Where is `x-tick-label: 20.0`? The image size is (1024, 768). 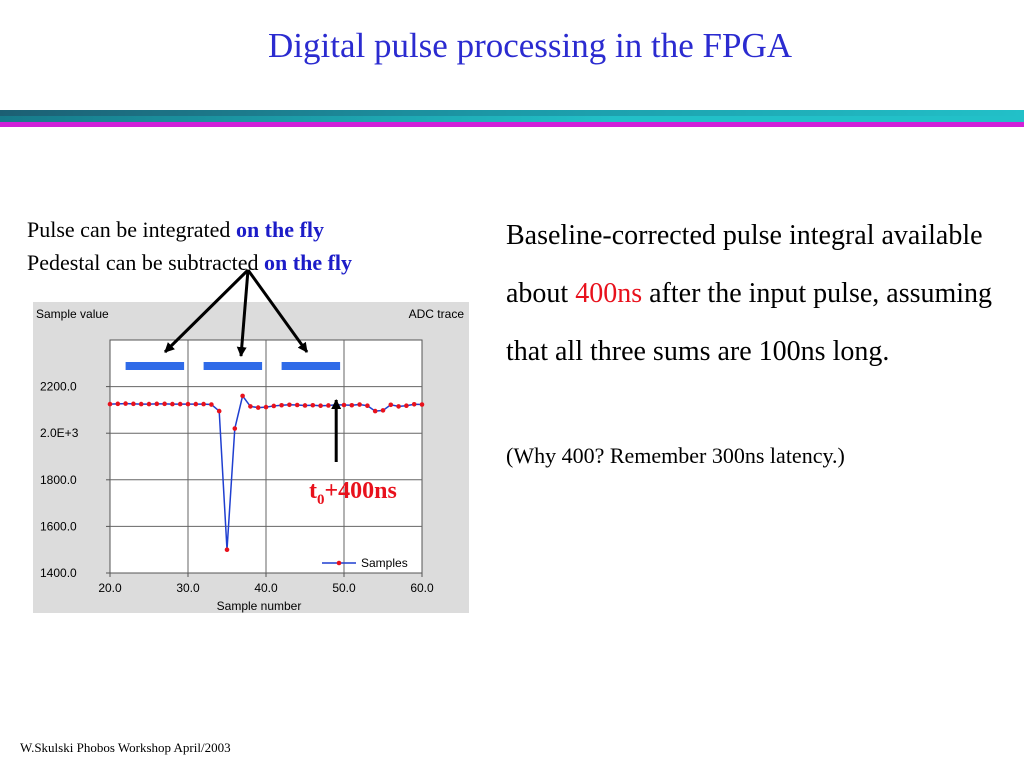
x-tick-label: 20.0 is located at coordinates (110, 588).